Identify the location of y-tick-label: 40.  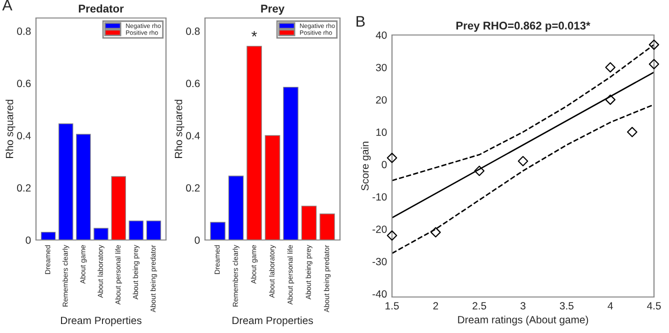
(381, 35).